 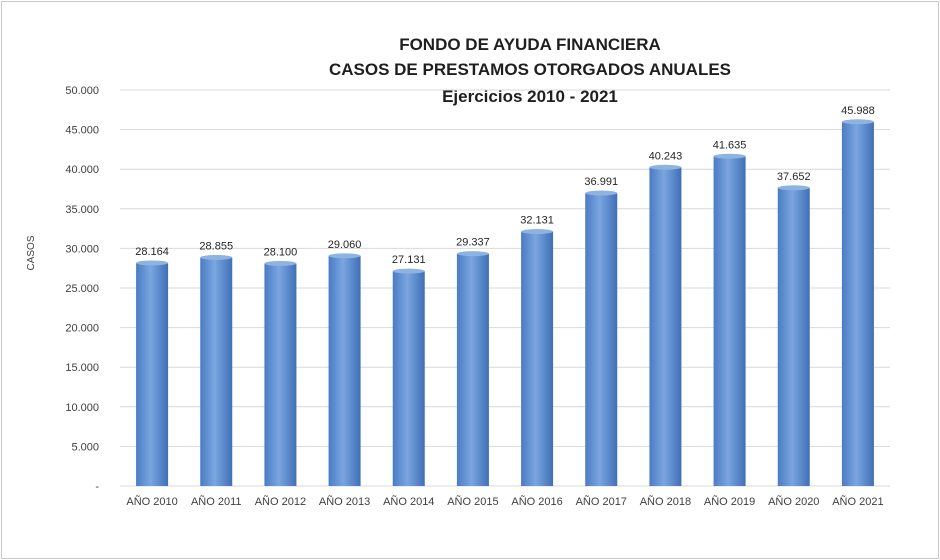 What do you see at coordinates (666, 156) in the screenshot?
I see `data-label: 40.243` at bounding box center [666, 156].